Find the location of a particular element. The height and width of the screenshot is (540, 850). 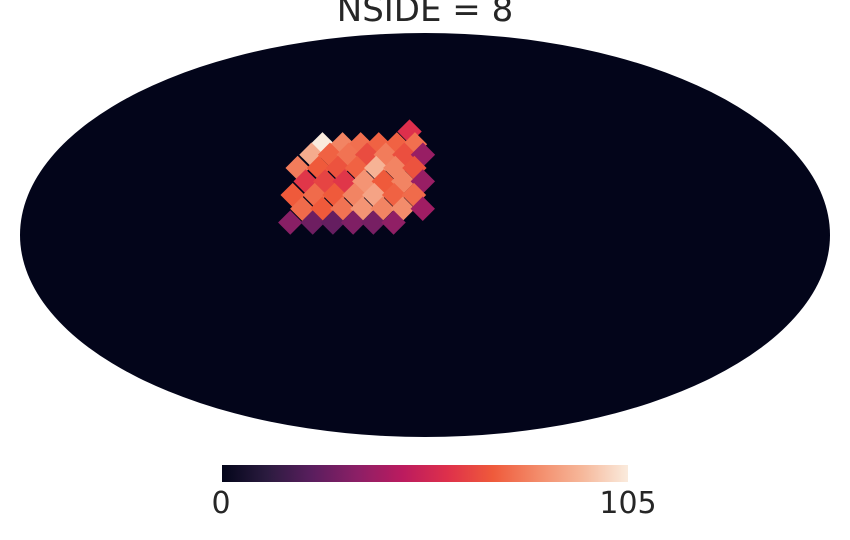

healpix-pixels is located at coordinates (357, 177).